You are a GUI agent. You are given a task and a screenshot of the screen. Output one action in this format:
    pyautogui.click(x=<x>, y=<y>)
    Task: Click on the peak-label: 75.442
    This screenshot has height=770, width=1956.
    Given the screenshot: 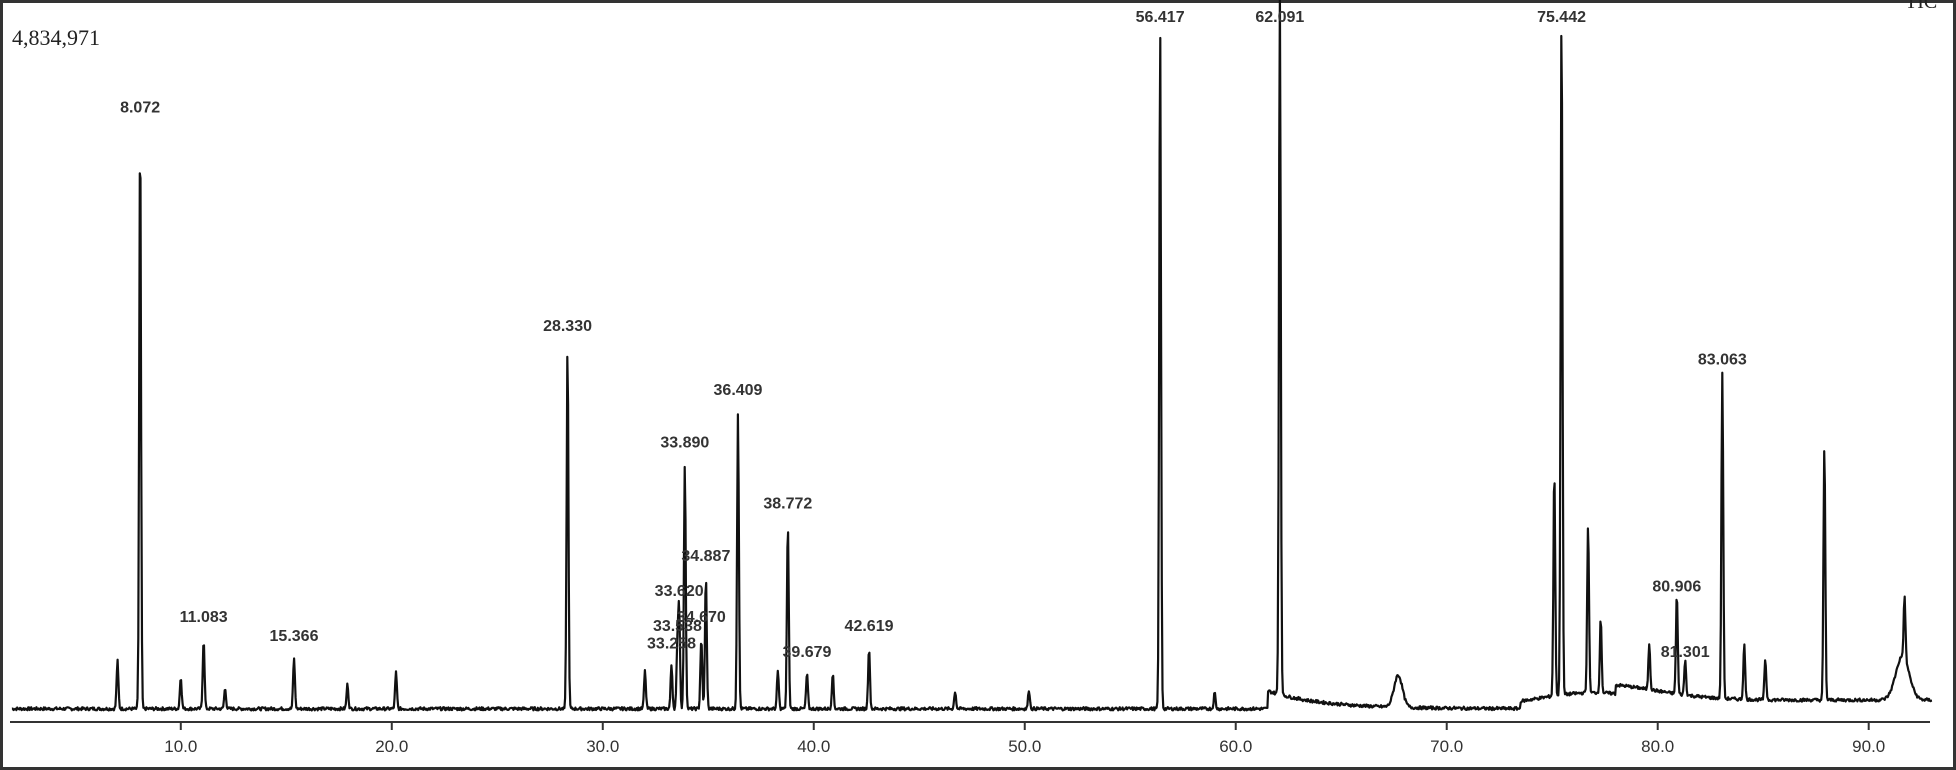 What is the action you would take?
    pyautogui.click(x=1561, y=17)
    